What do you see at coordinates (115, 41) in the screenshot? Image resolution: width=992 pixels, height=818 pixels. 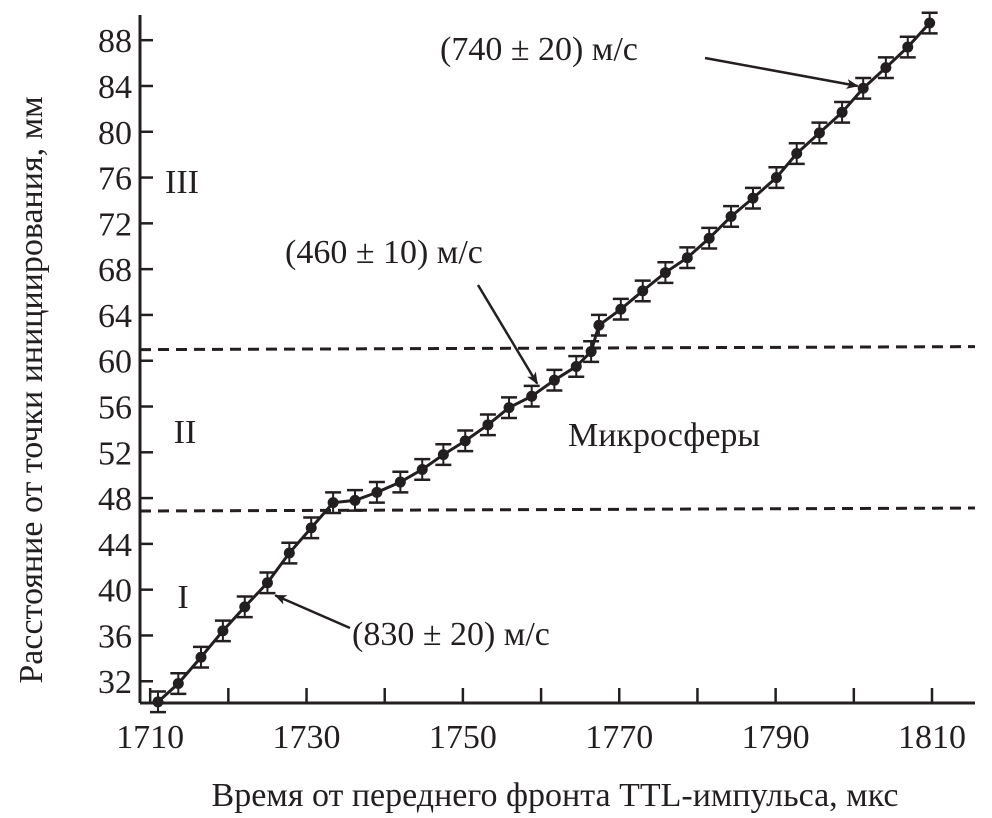 I see `y-tick-label: 88` at bounding box center [115, 41].